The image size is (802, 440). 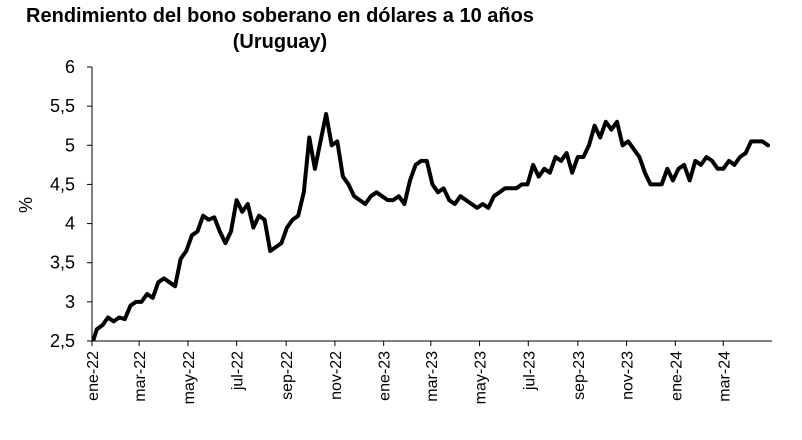 I want to click on y-tick-label: 4,5, so click(x=62, y=184).